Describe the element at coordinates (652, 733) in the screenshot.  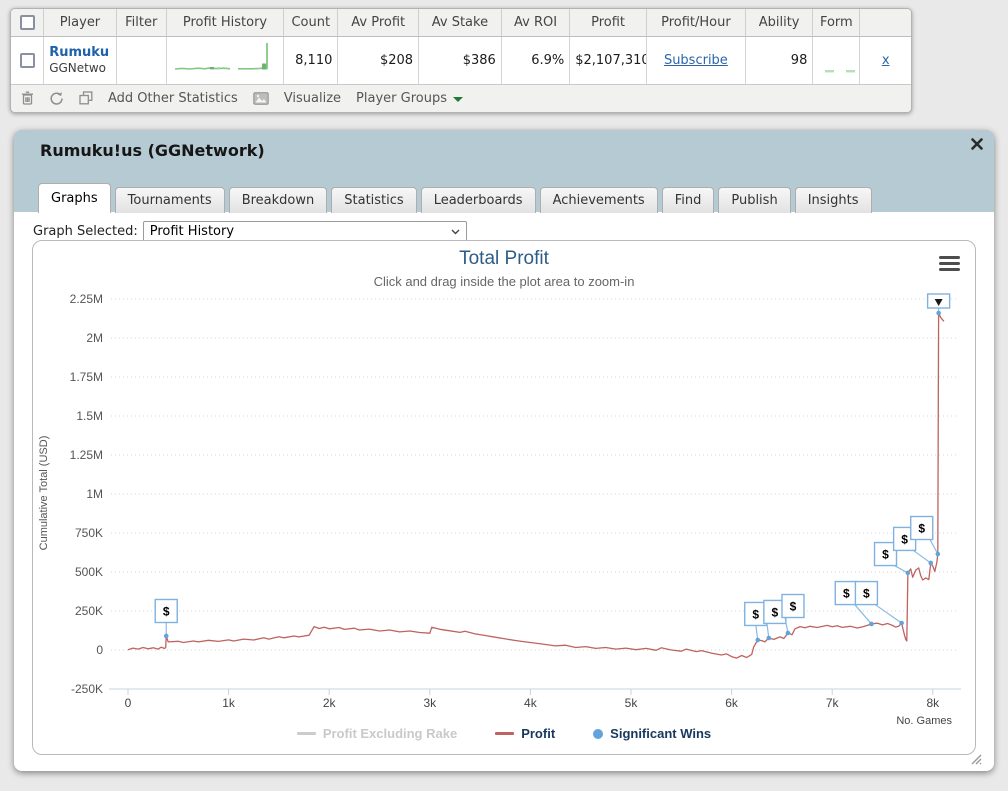
I see `legend-item-significant-wins: Significant Wins` at that location.